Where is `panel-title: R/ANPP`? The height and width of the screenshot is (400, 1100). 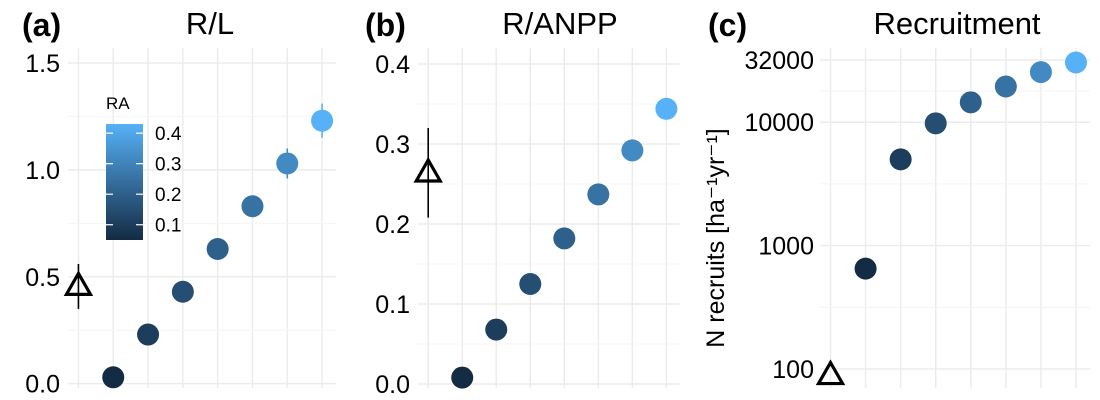 panel-title: R/ANPP is located at coordinates (559, 23).